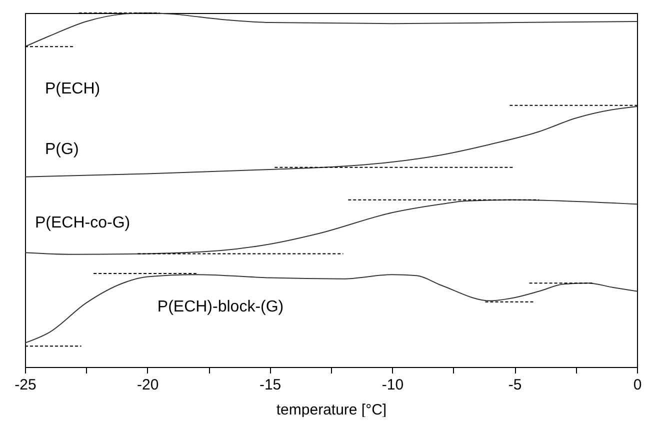 The width and height of the screenshot is (653, 430). I want to click on series-label: P(ECH)-block-(G), so click(220, 307).